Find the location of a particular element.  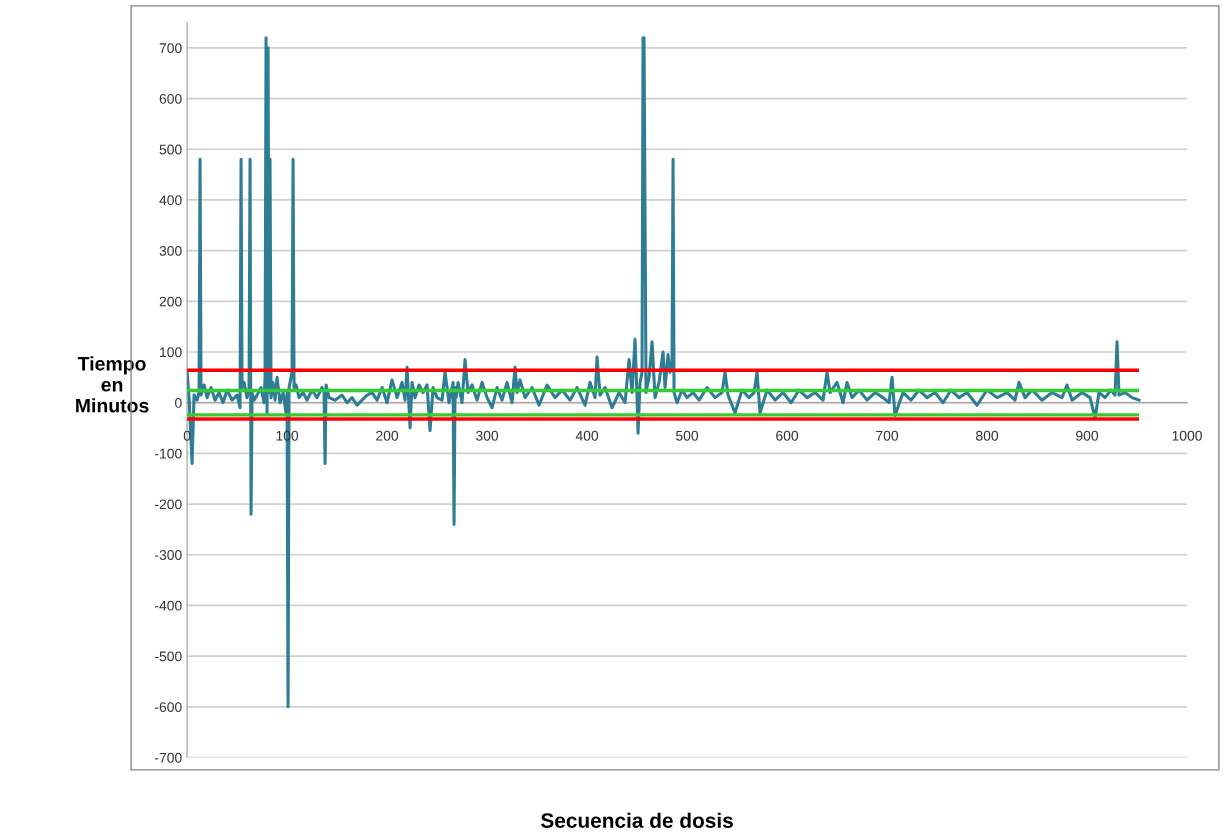

x-tick-label: 900 is located at coordinates (1087, 435).